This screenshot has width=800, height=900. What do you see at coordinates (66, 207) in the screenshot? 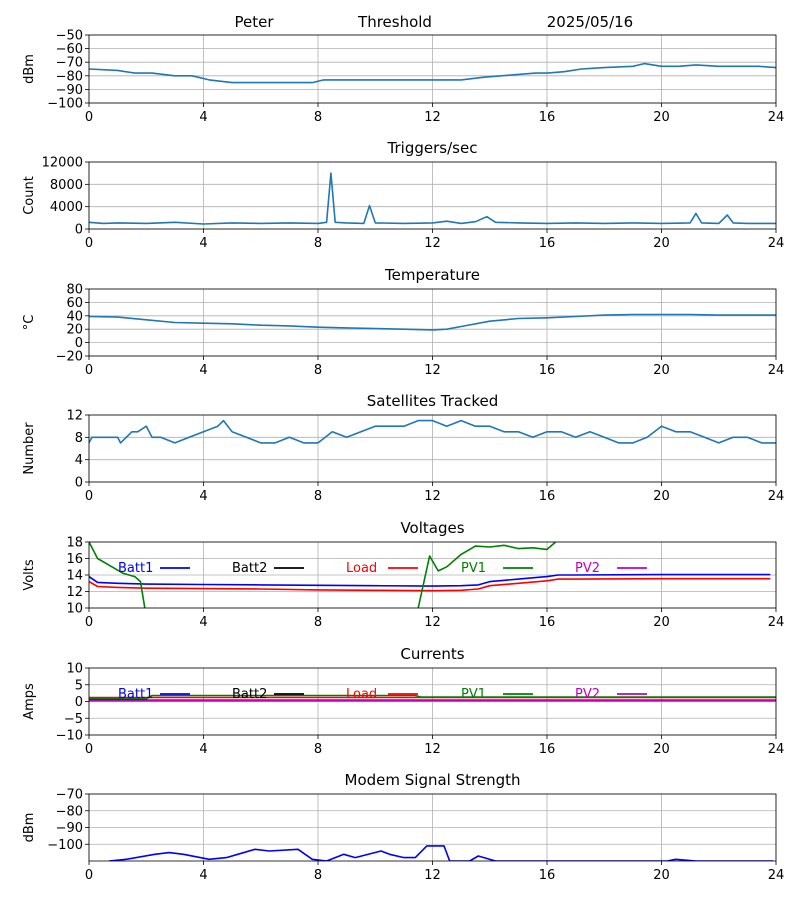
I see `y-tick-label: 4000` at bounding box center [66, 207].